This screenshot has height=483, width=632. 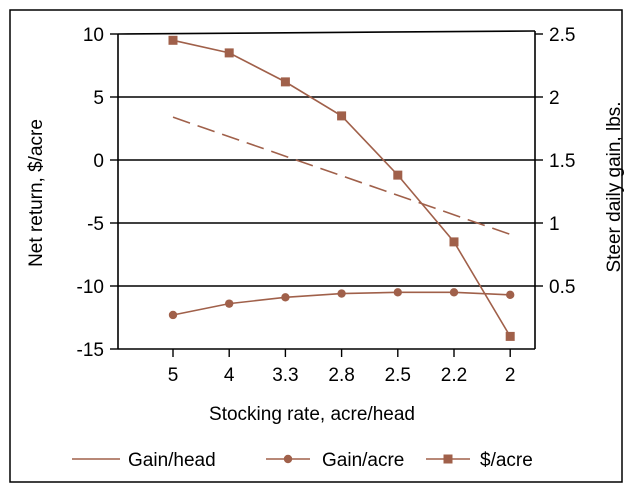 I want to click on x-tick-label: 4, so click(x=229, y=375).